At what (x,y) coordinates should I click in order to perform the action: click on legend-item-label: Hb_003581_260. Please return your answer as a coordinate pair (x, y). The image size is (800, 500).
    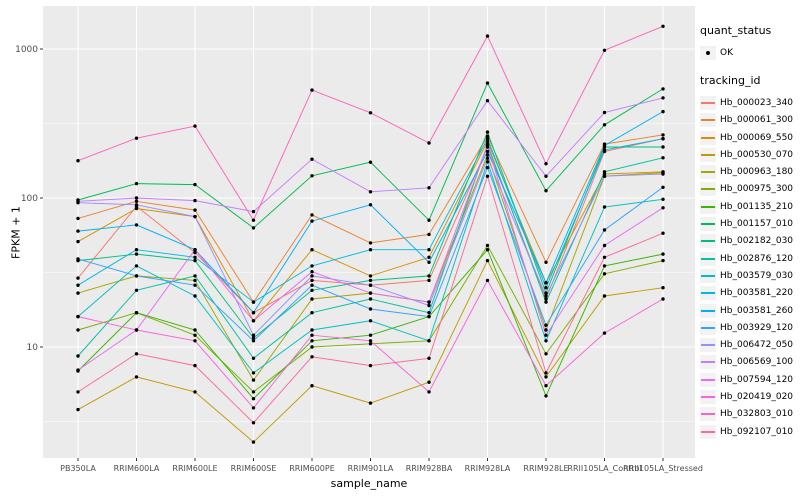
    Looking at the image, I should click on (757, 310).